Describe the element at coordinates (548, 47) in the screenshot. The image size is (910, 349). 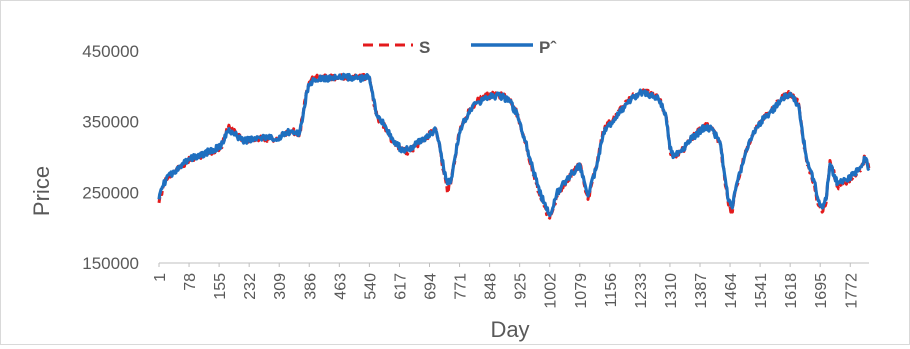
I see `legend-p-label: Pˆ` at that location.